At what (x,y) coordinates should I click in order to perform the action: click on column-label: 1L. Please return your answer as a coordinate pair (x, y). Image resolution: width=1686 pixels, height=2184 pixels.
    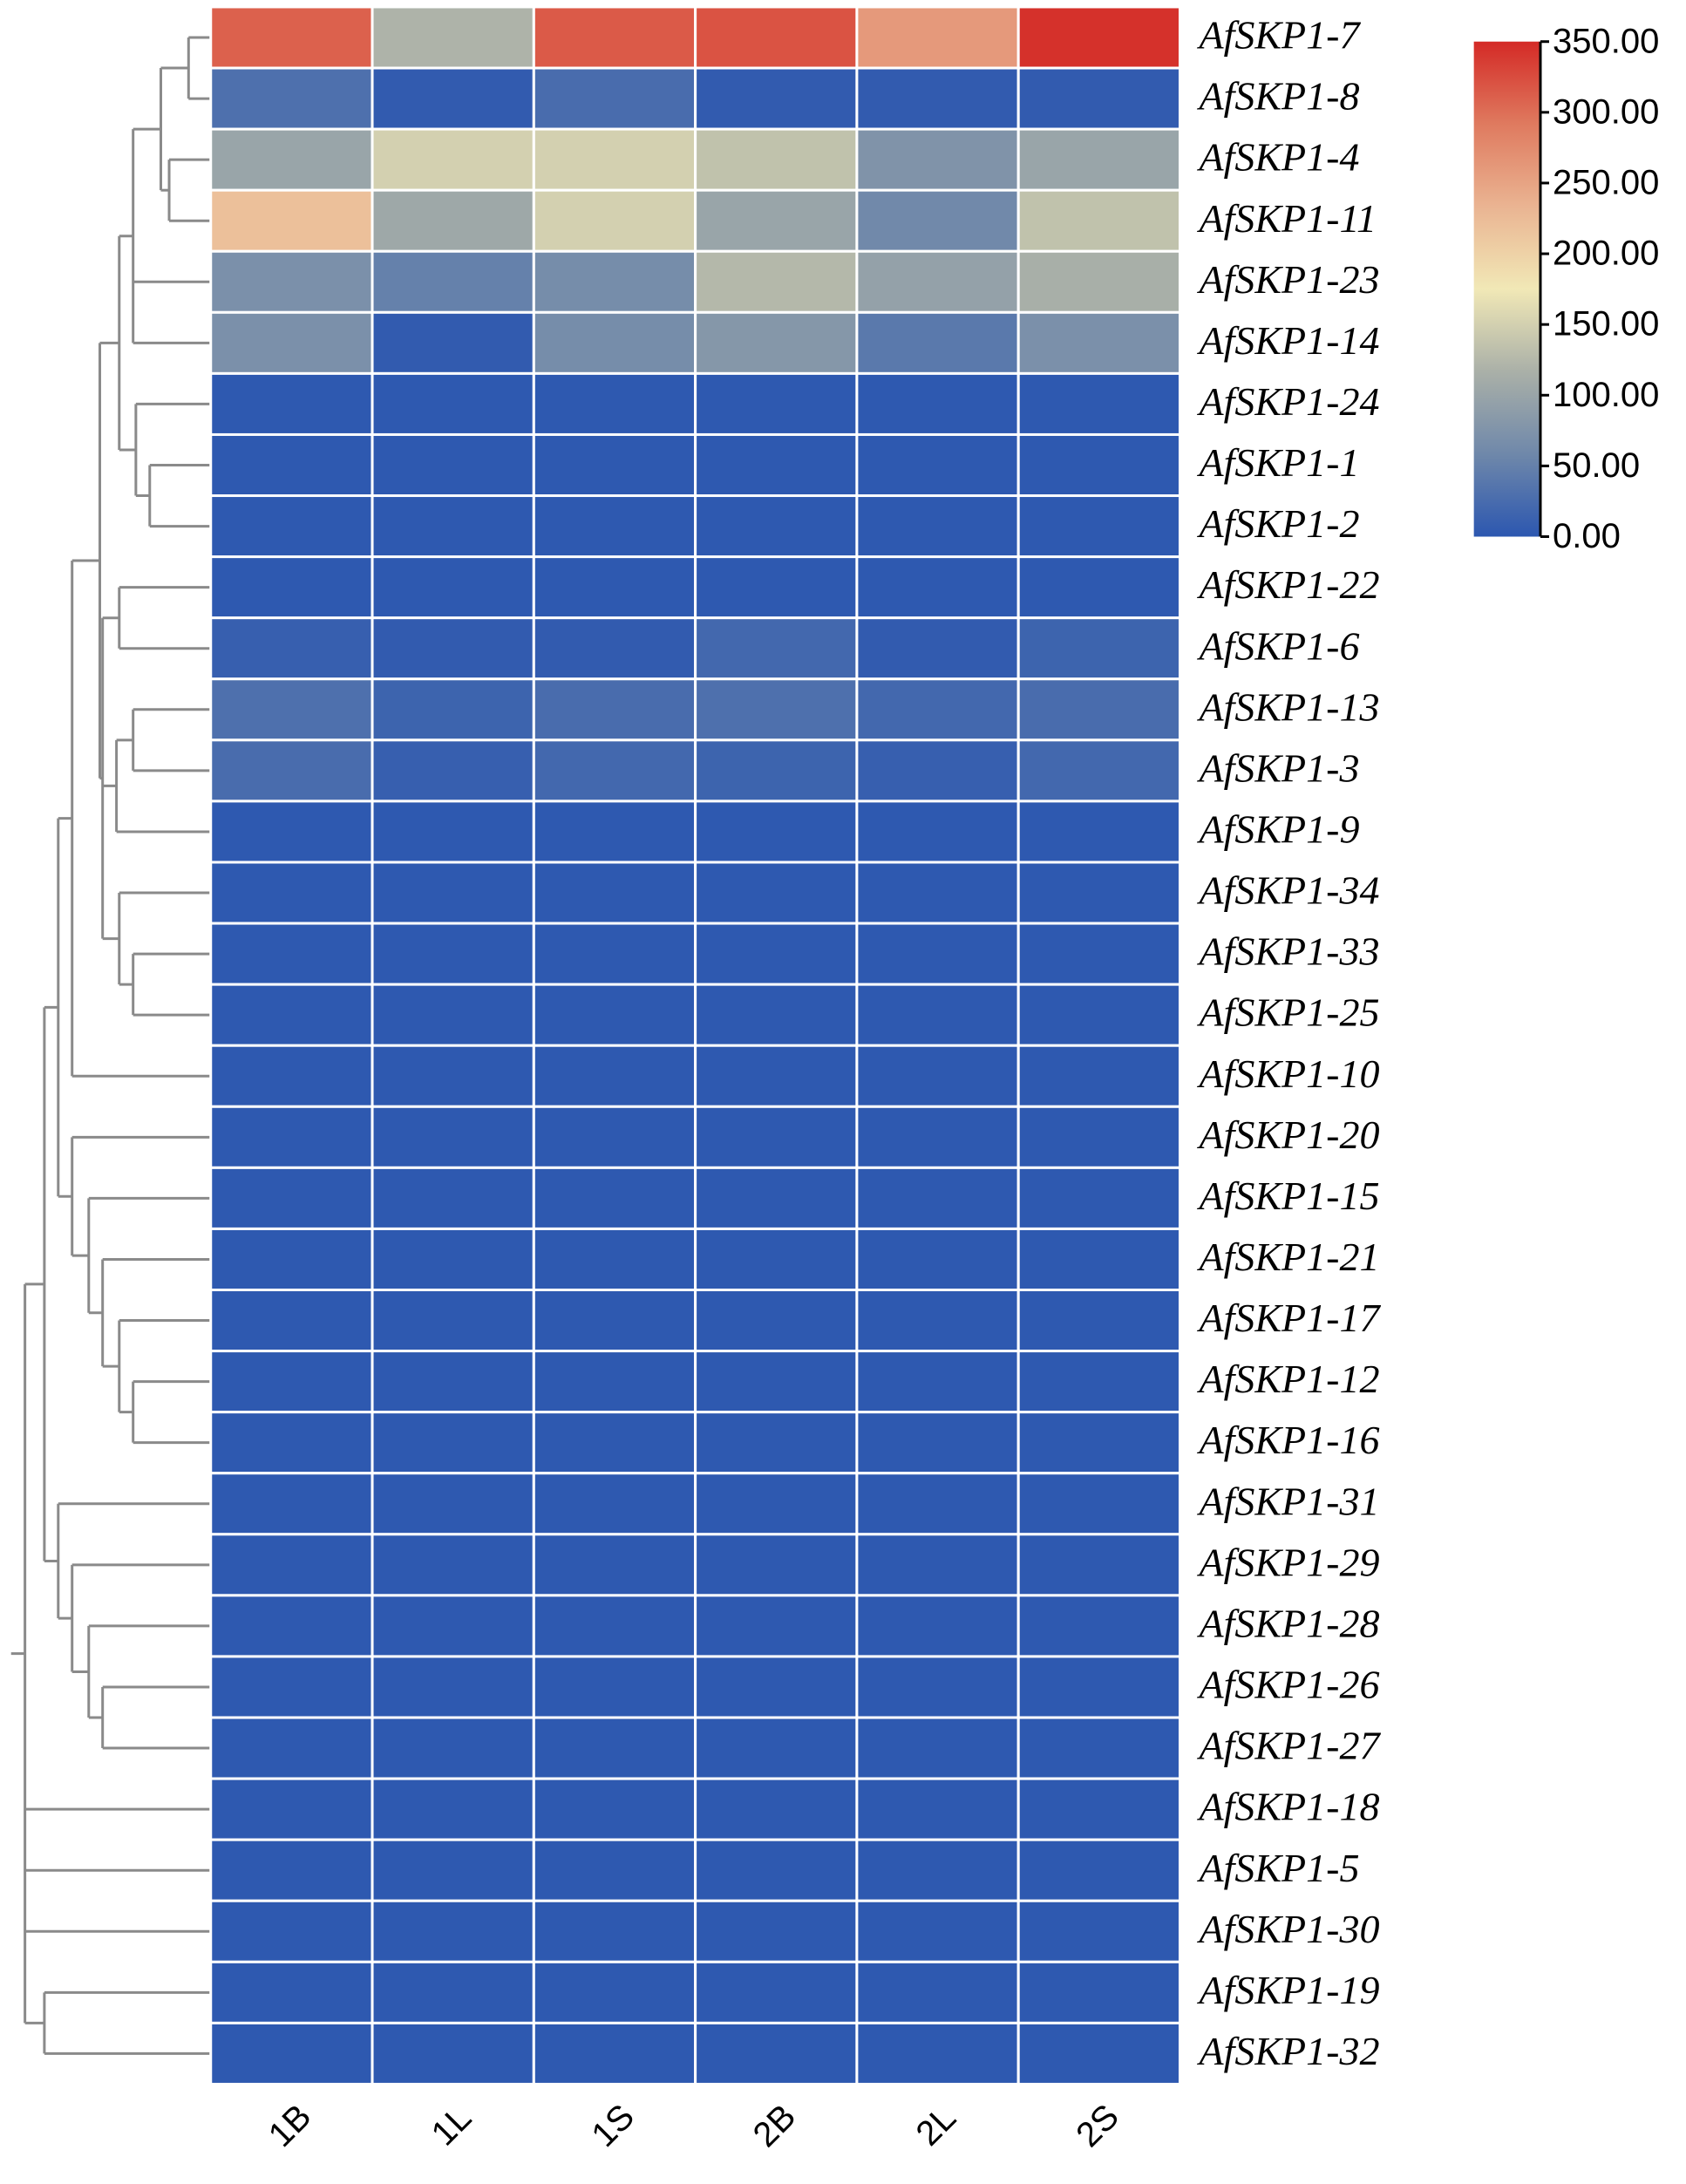
    Looking at the image, I should click on (452, 2126).